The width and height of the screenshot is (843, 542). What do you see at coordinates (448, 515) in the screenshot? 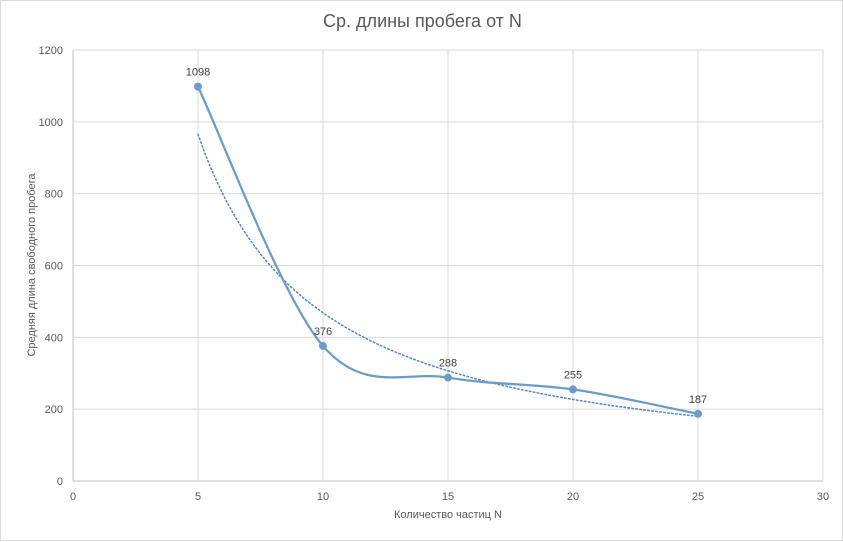
I see `x-axis-title: Количество частиц N` at bounding box center [448, 515].